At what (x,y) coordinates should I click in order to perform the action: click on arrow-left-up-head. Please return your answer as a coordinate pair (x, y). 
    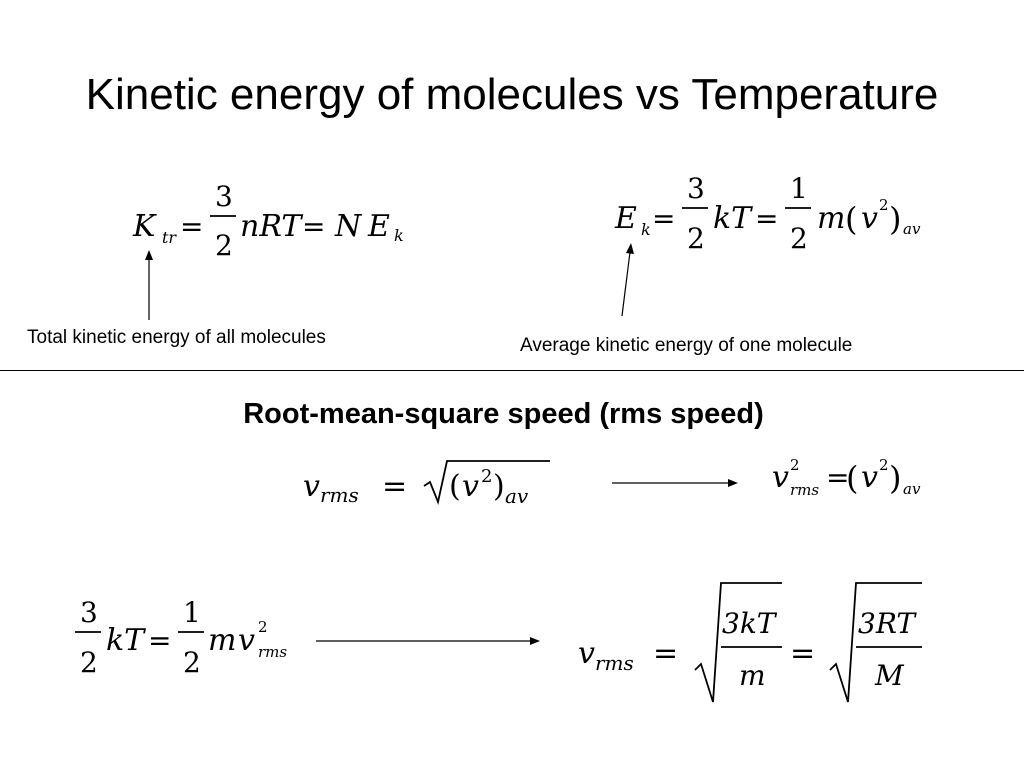
    Looking at the image, I should click on (149, 255).